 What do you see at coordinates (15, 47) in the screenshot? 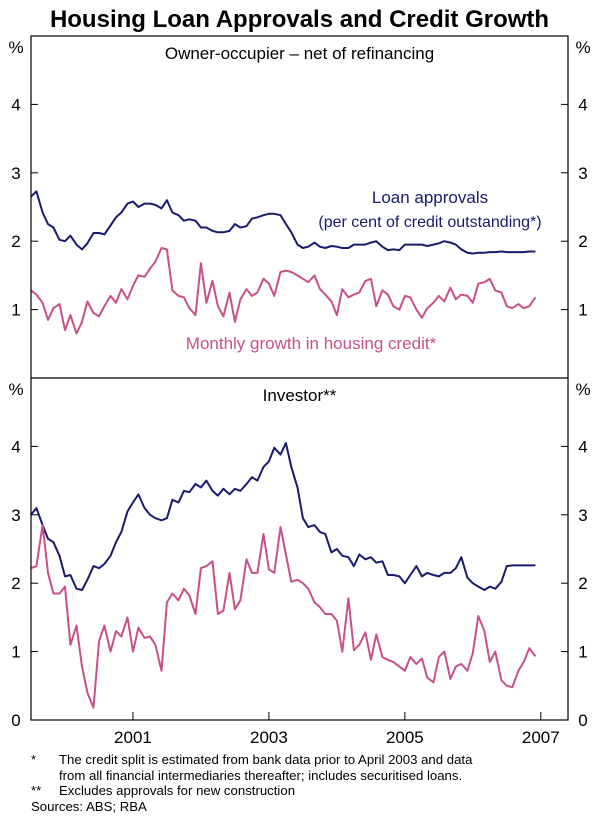
I see `panel1-unit-left: %` at bounding box center [15, 47].